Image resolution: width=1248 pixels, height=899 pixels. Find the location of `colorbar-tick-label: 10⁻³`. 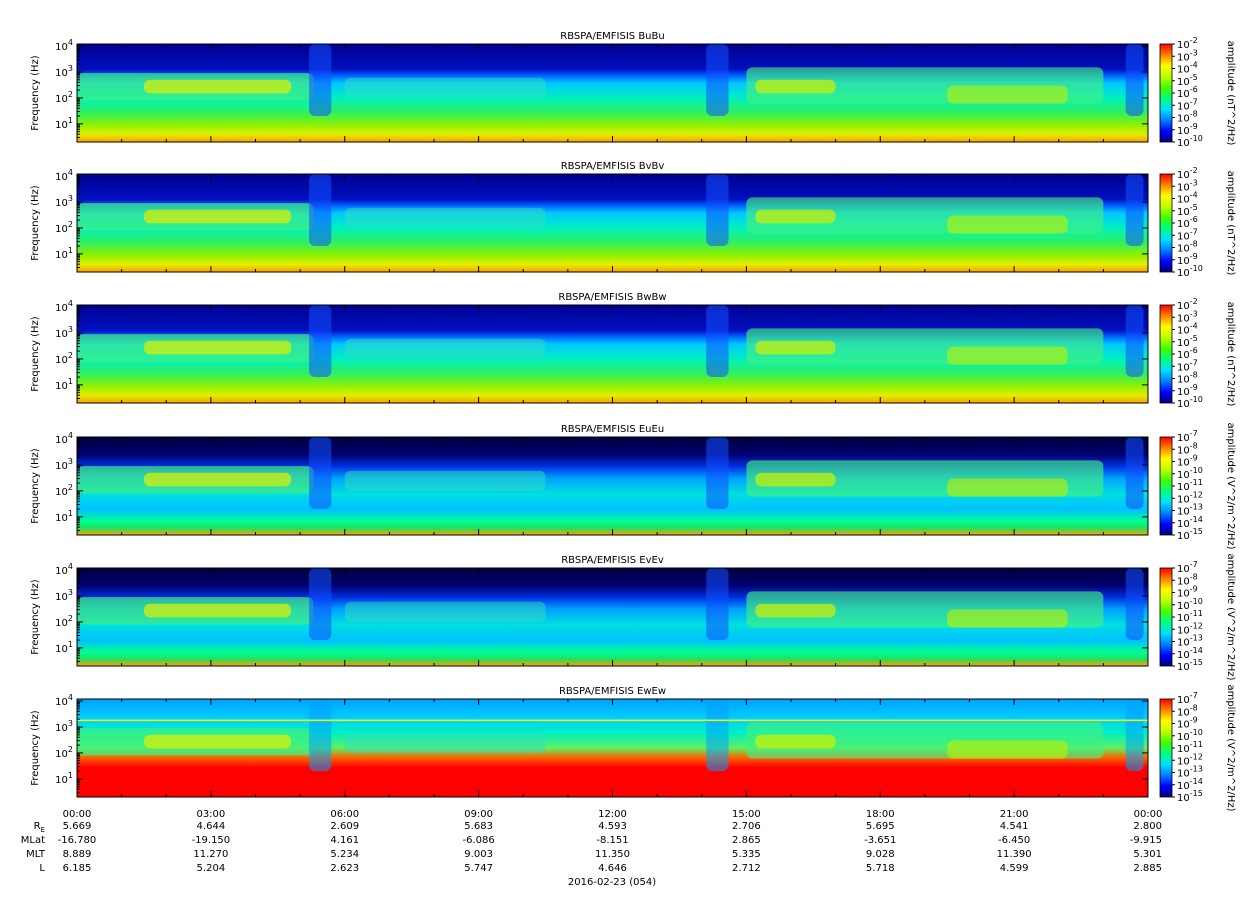

colorbar-tick-label: 10⁻³ is located at coordinates (1187, 316).